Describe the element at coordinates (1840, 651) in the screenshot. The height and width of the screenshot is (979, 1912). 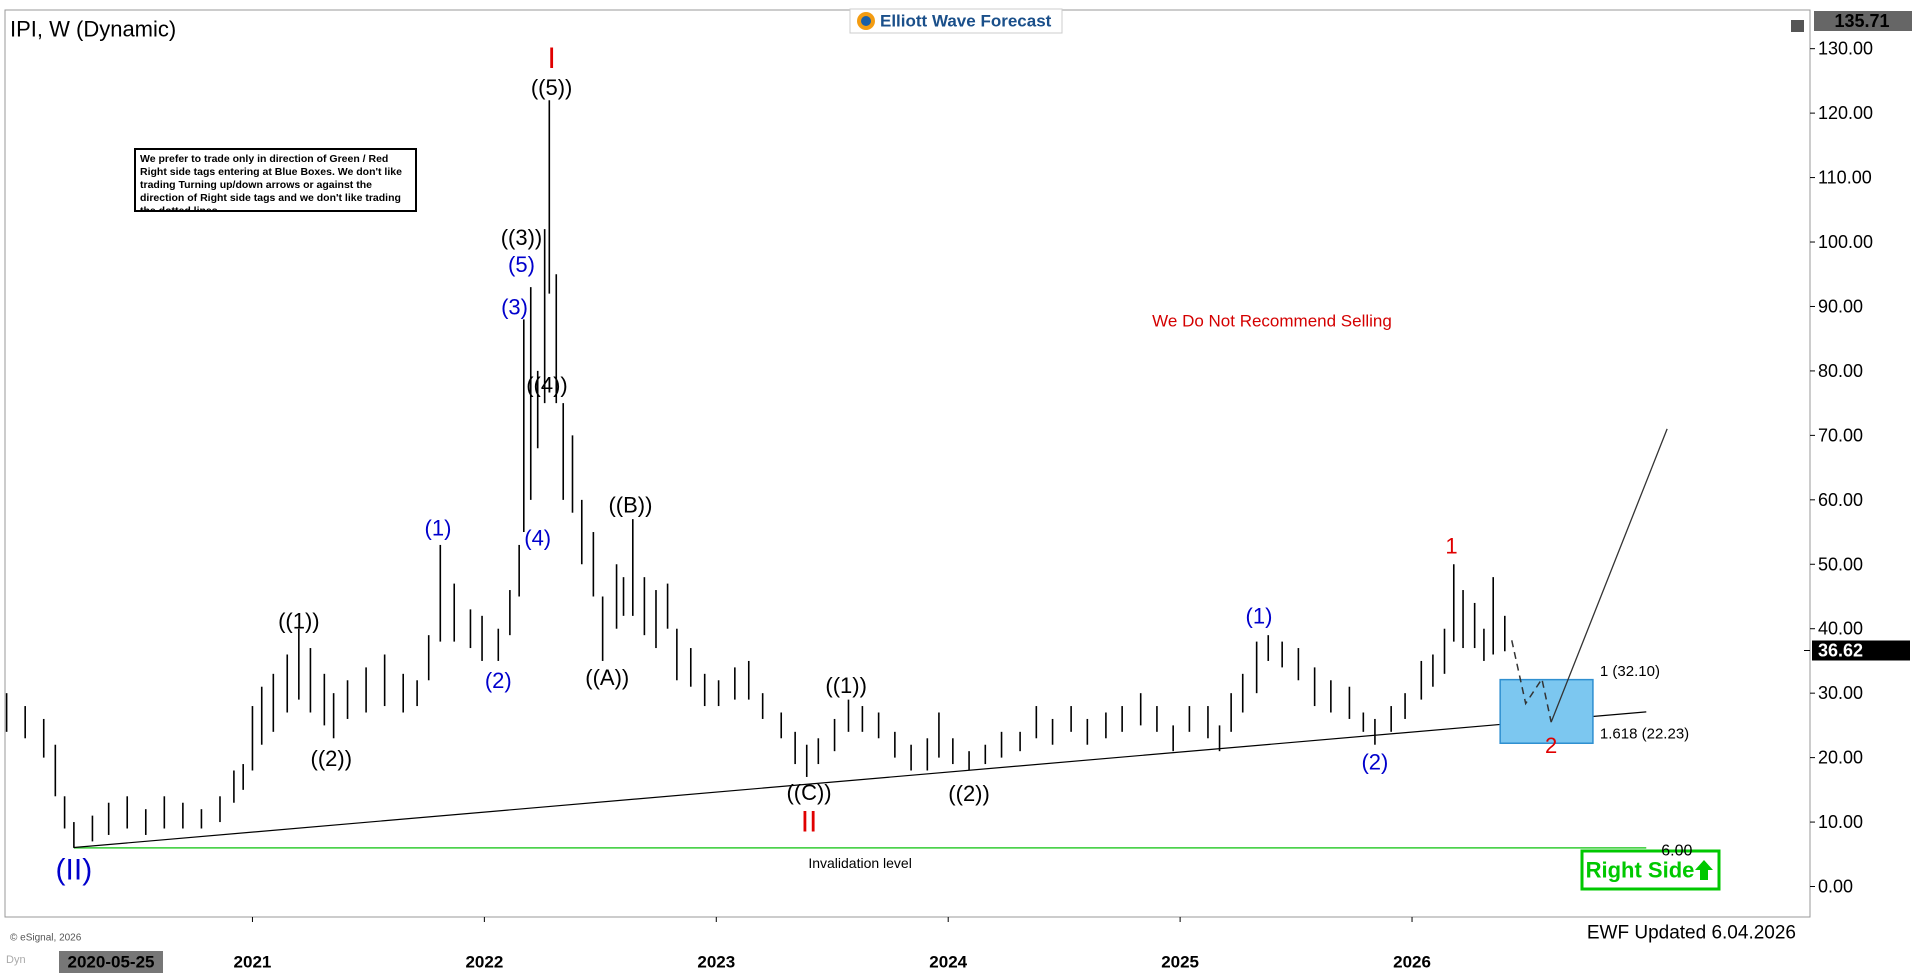
I see `last-price-label: 36.62` at that location.